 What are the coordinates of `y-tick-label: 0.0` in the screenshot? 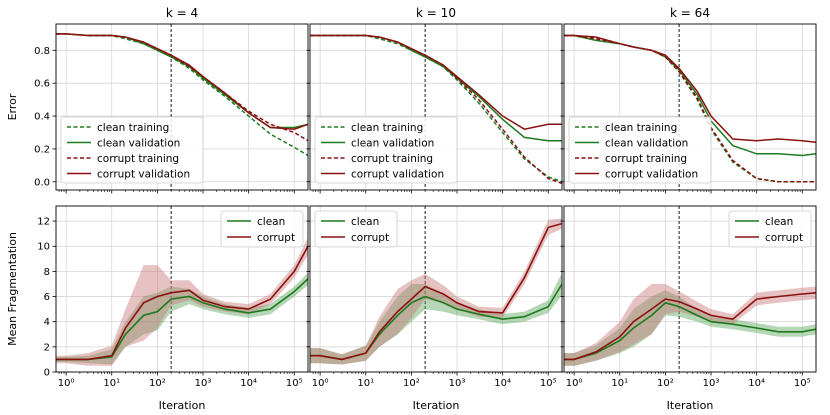 It's located at (42, 182).